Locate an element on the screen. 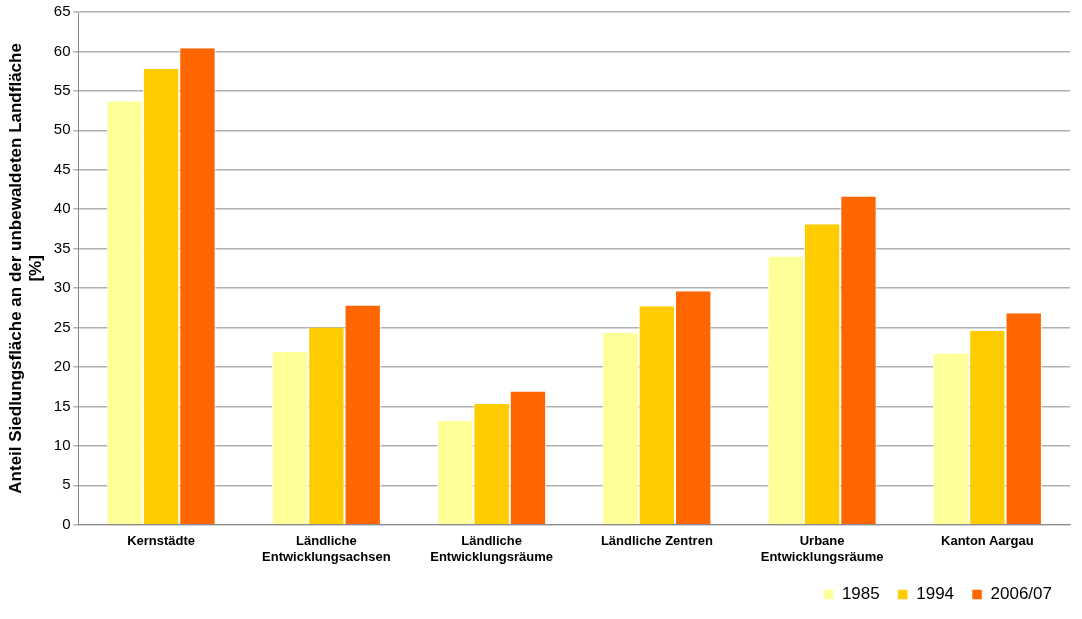 The height and width of the screenshot is (619, 1082). x-tick-label: Ländliche Entwicklungsachsen is located at coordinates (326, 548).